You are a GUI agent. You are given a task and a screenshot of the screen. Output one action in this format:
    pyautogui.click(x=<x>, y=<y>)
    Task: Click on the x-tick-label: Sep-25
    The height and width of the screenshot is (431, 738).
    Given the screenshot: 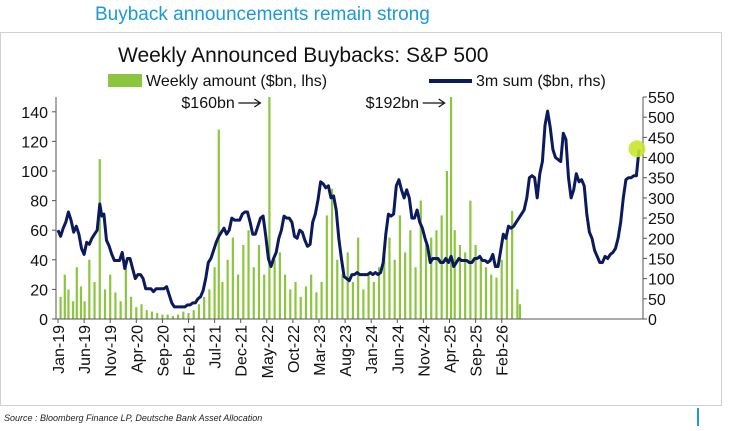 What is the action you would take?
    pyautogui.click(x=477, y=351)
    